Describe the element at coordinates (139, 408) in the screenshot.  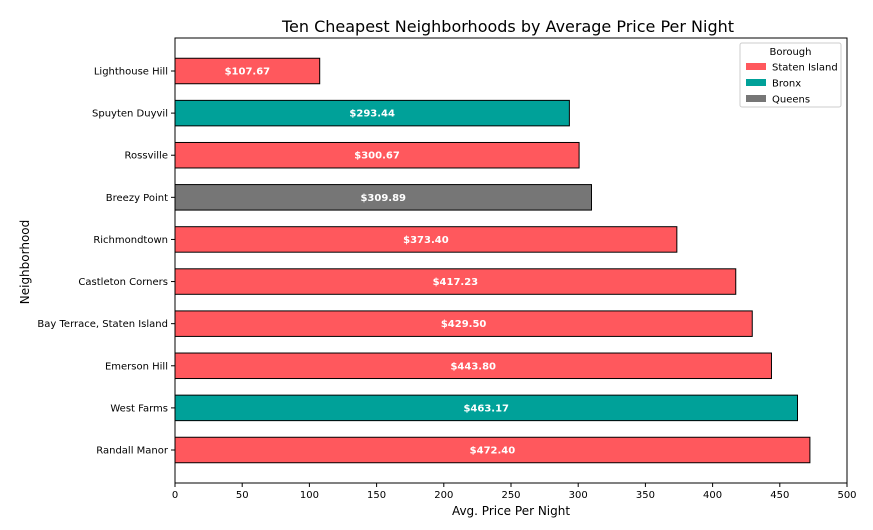
I see `y-tick-label: West Farms` at that location.